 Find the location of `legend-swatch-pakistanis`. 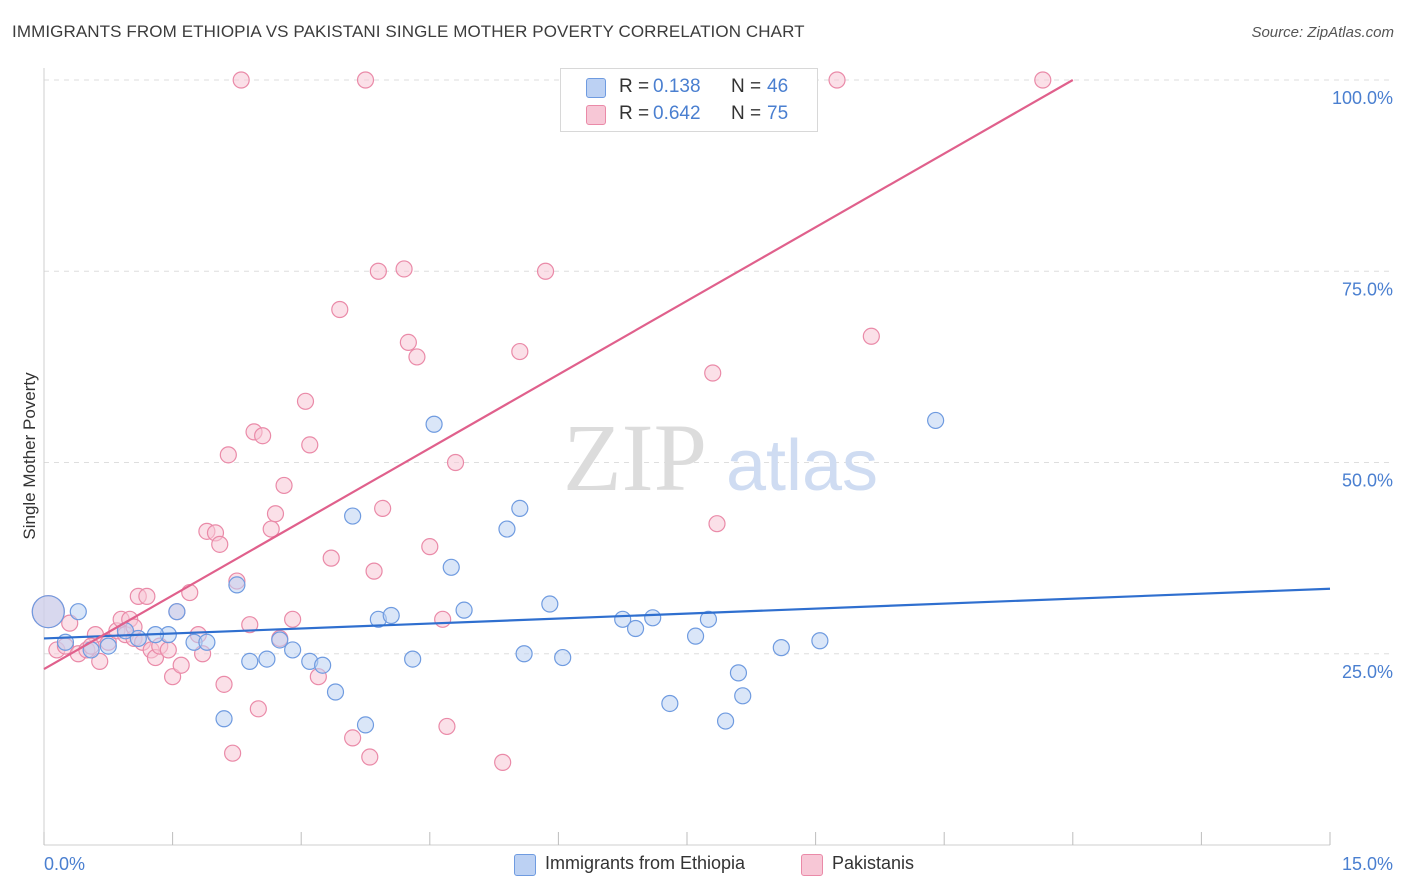

legend-swatch-pakistanis is located at coordinates (596, 115).